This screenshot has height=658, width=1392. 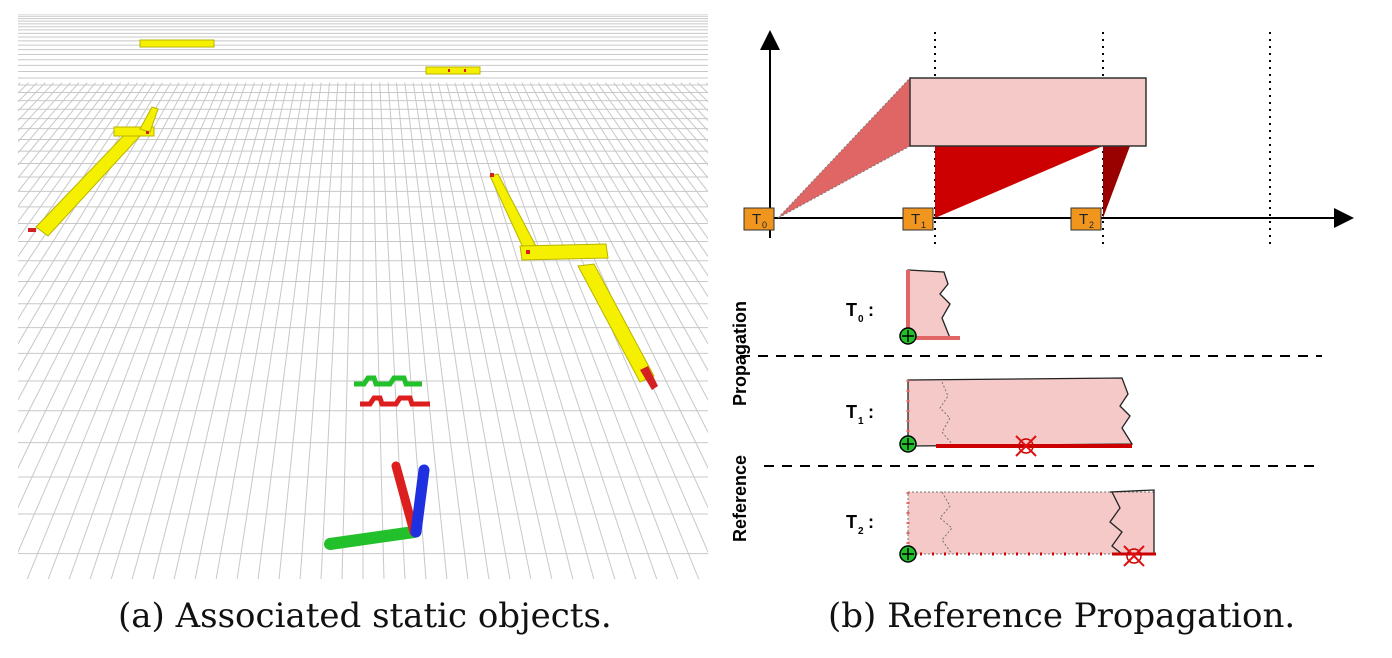 I want to click on reference-box, so click(x=1028, y=112).